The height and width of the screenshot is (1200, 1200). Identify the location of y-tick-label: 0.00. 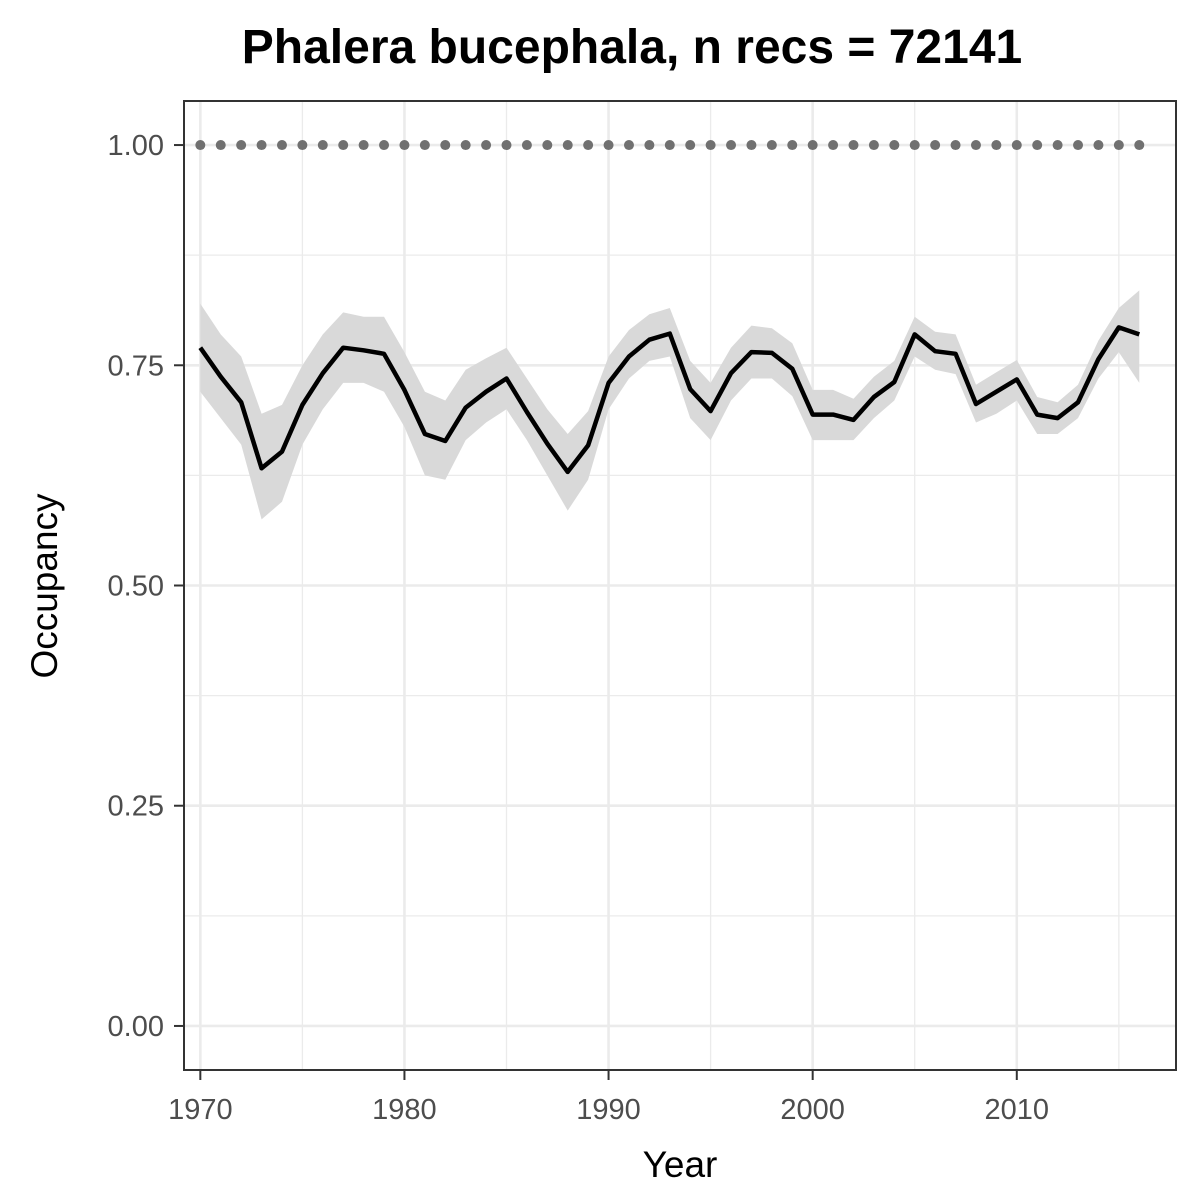
(136, 1027).